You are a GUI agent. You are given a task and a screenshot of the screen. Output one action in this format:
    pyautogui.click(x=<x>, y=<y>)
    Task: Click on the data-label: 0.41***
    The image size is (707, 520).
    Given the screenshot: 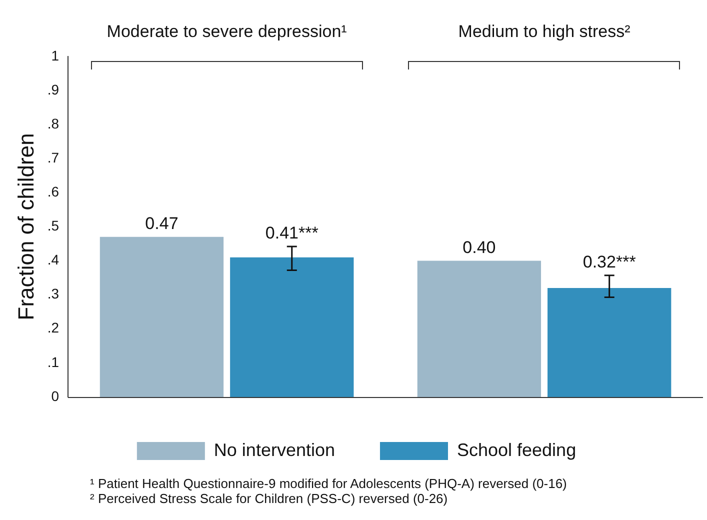 What is the action you would take?
    pyautogui.click(x=292, y=233)
    